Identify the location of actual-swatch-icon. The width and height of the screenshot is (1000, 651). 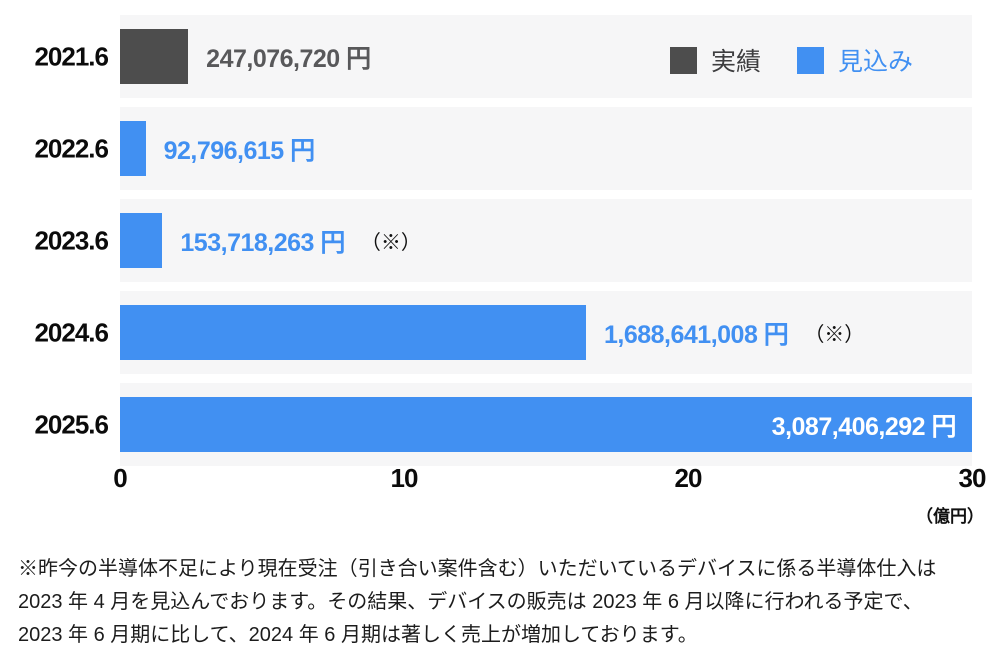
(683, 60).